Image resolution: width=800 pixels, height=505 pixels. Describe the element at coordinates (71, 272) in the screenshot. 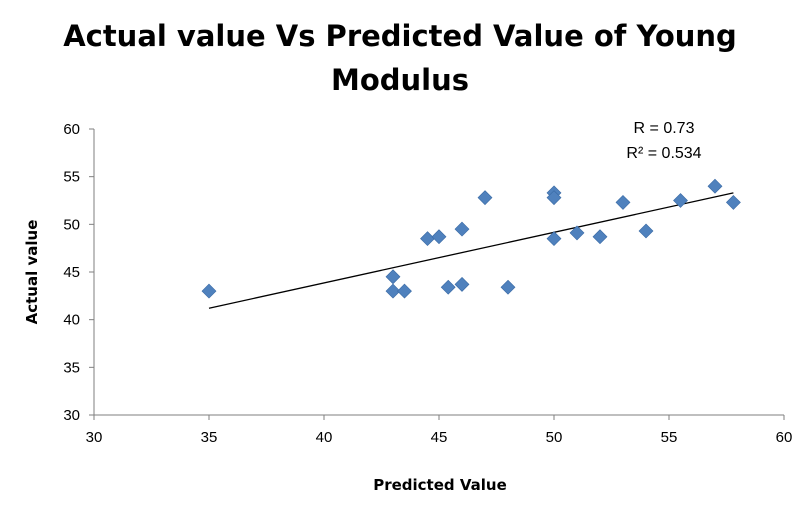

I see `y-tick-label: 45` at that location.